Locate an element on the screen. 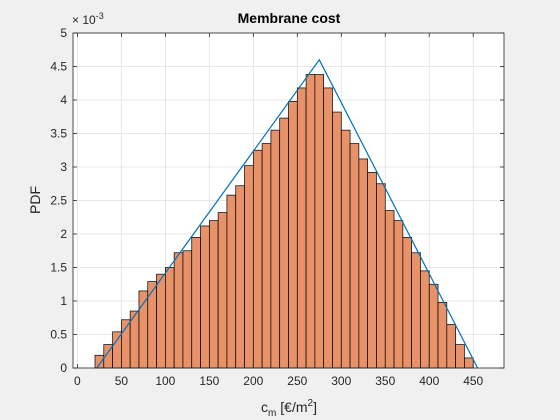  y-tick-label: 3.5 is located at coordinates (58, 134).